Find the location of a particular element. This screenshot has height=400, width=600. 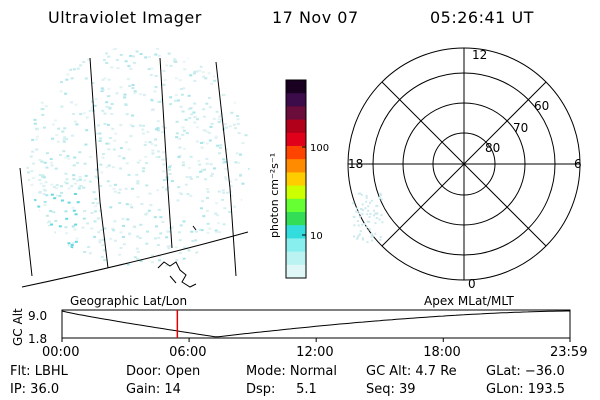

x-tick-label: 23:59 is located at coordinates (569, 352).